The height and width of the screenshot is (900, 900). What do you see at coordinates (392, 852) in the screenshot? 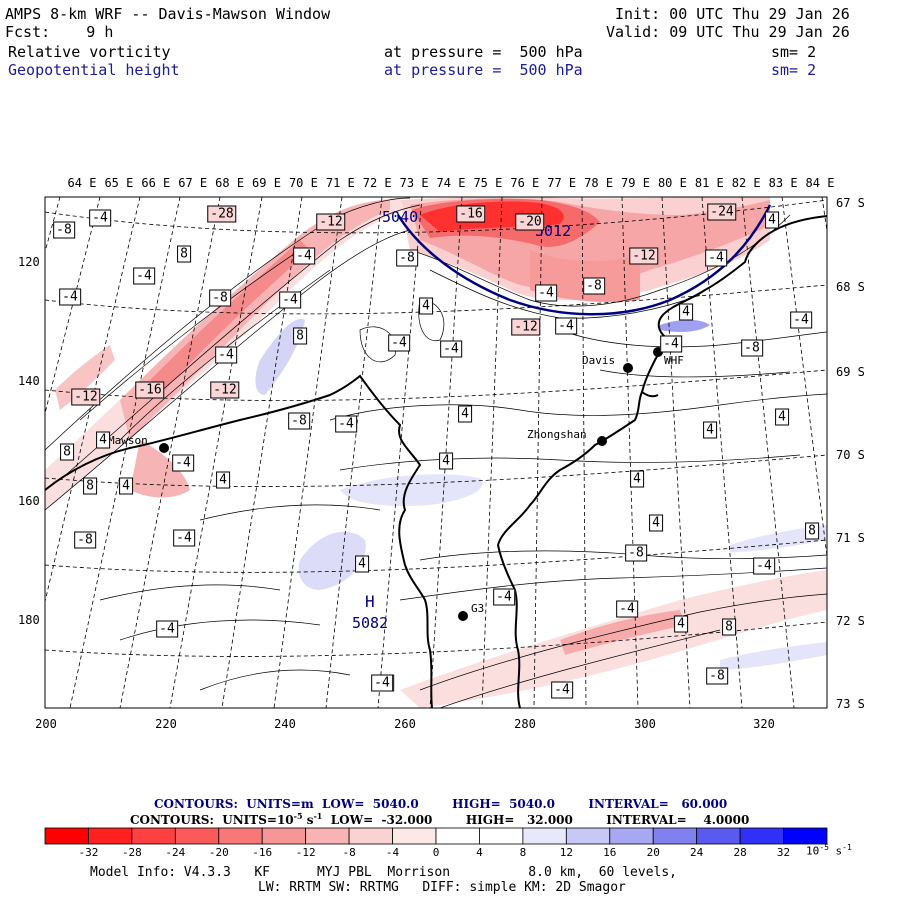
I see `colorbar-tick: -4` at bounding box center [392, 852].